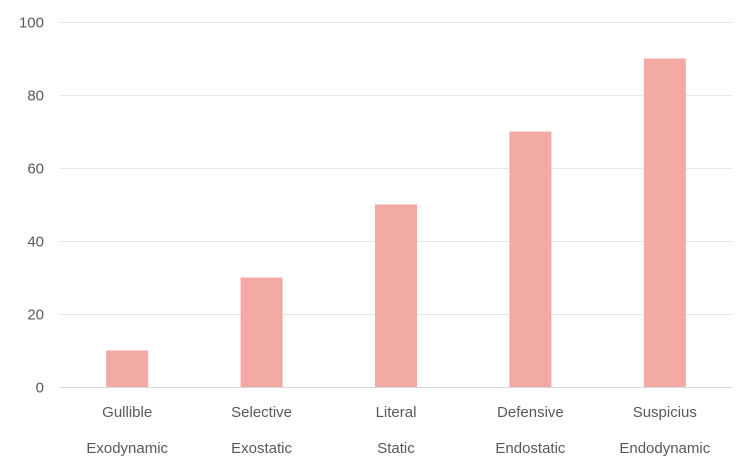  Describe the element at coordinates (530, 448) in the screenshot. I see `x-tick-sublabel: Endostatic` at that location.